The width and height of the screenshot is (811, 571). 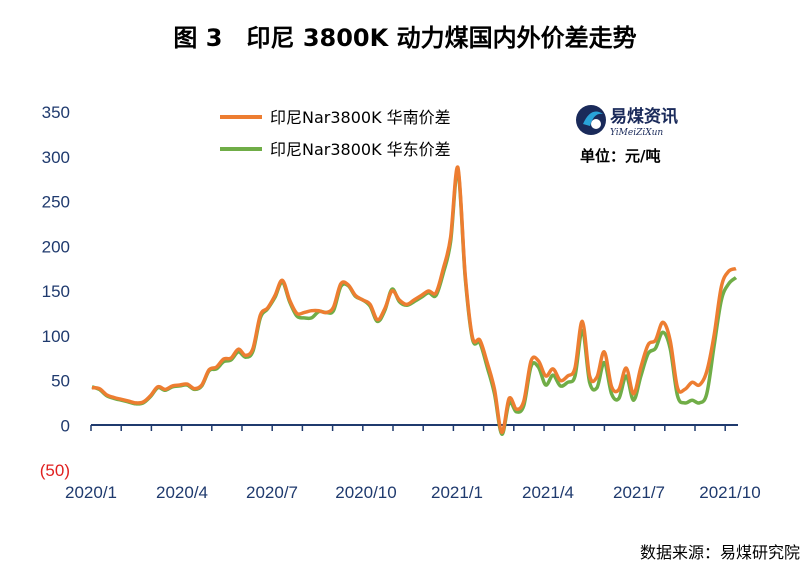 I want to click on logo: 易煤资讯 YiMeiZiXun, so click(x=627, y=121).